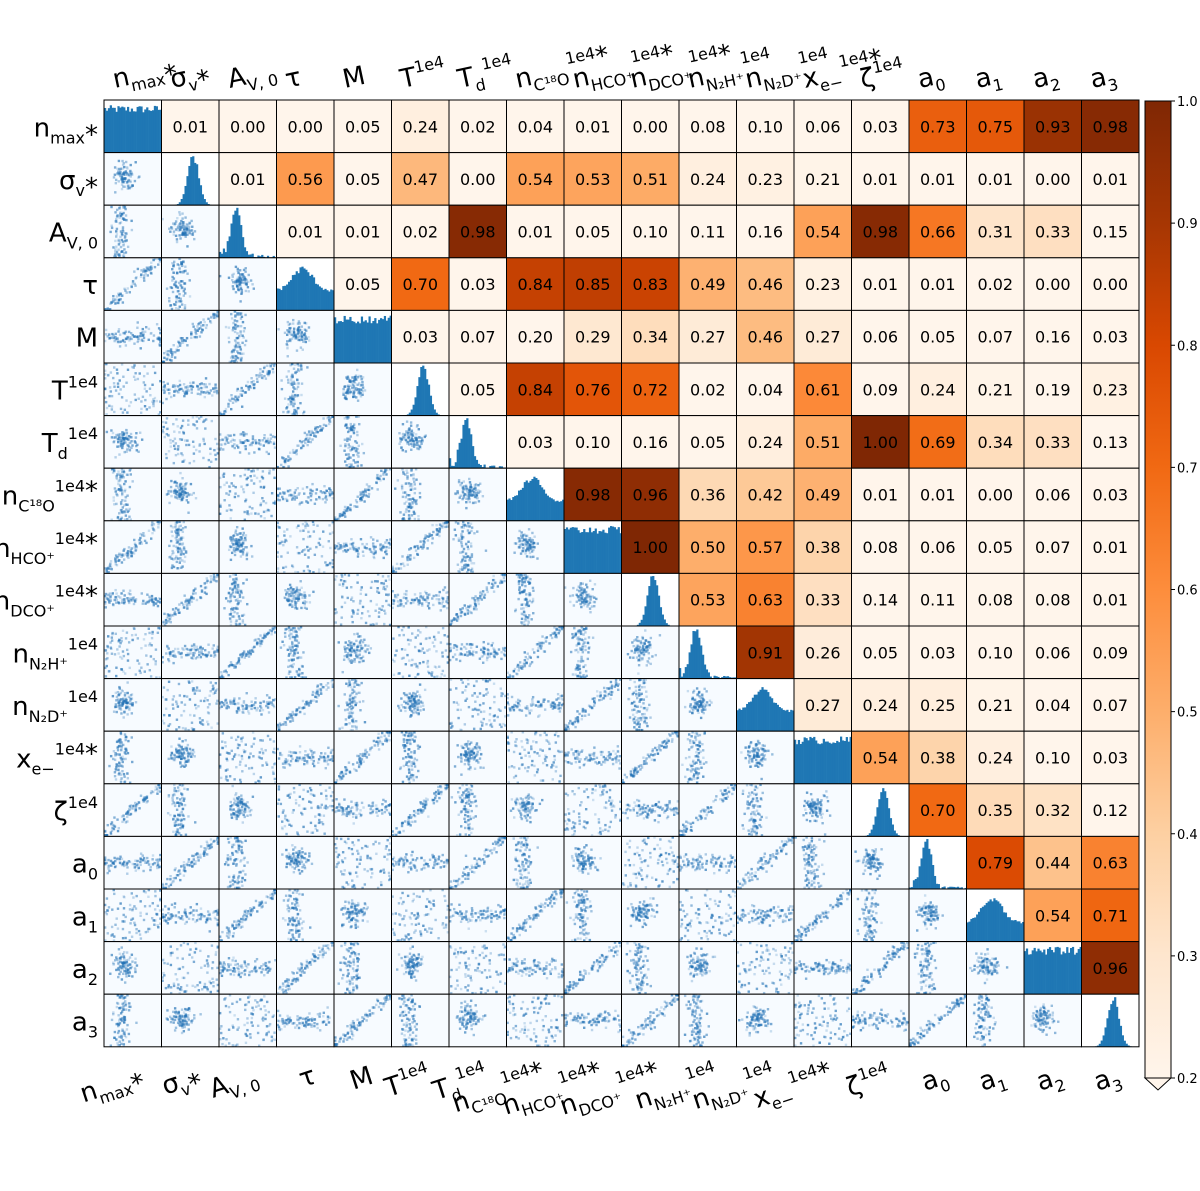 The image size is (1200, 1191). I want to click on correlation-value: 0.16, so click(1053, 337).